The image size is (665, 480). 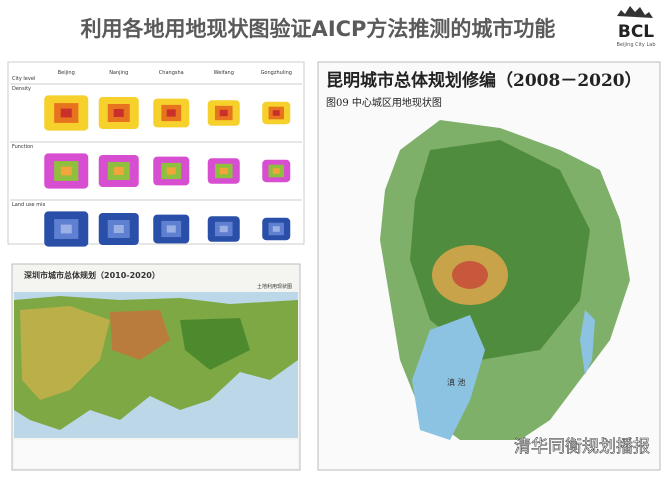 I want to click on map-title: 深圳市城市总体规划（2010-2020）, so click(x=92, y=275).